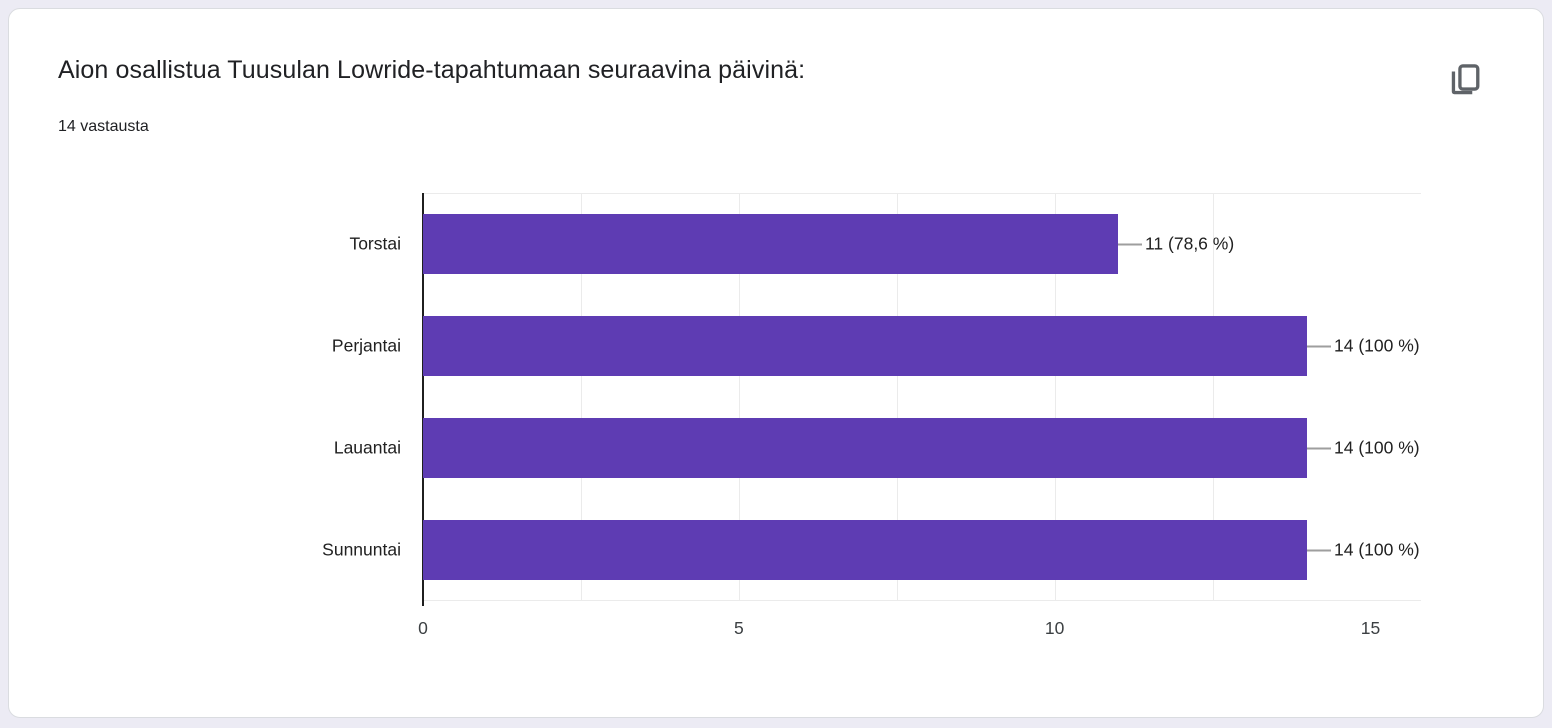 The image size is (1552, 728). I want to click on copy-chart-button, so click(1465, 81).